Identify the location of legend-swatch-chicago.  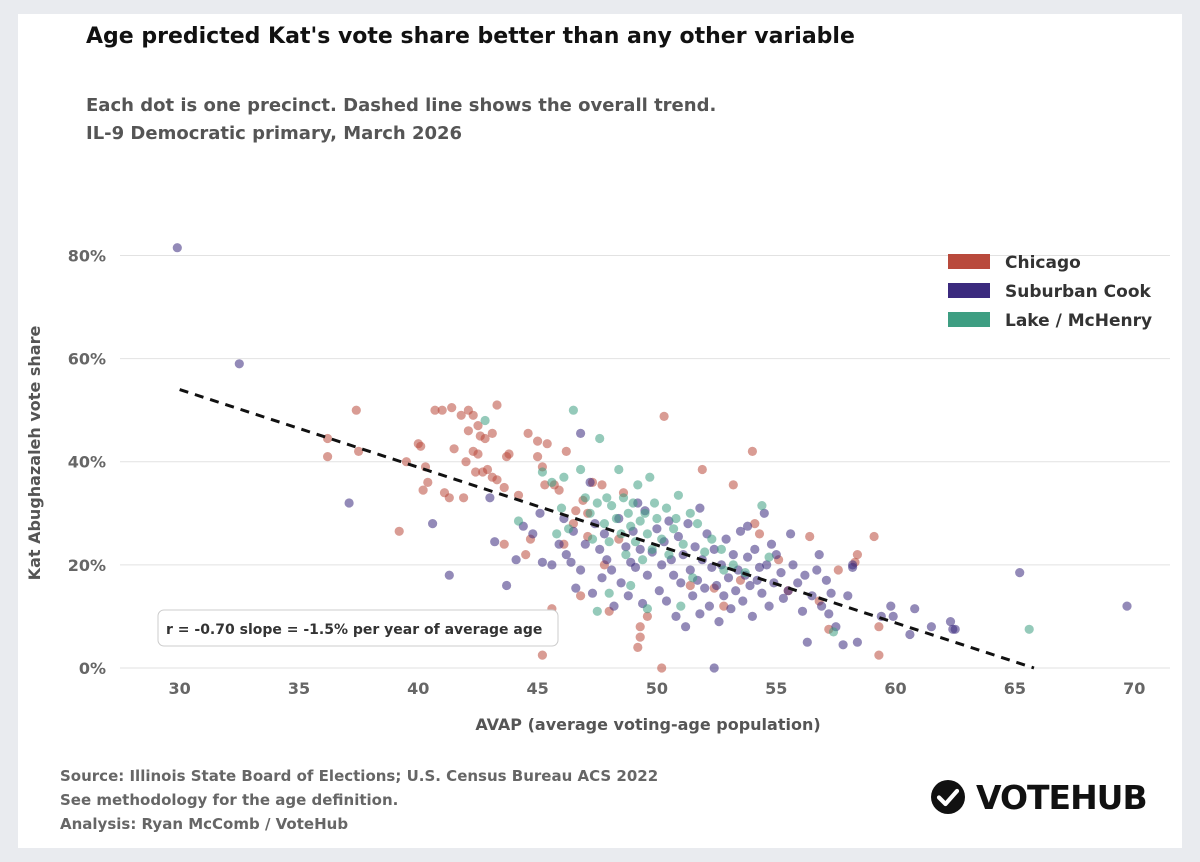
(969, 261).